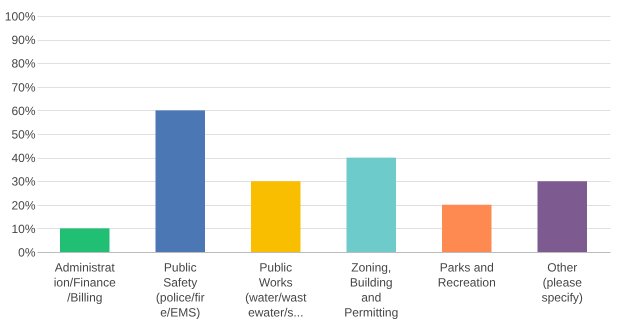 This screenshot has height=322, width=624. What do you see at coordinates (23, 111) in the screenshot?
I see `y-tick-label: 60%` at bounding box center [23, 111].